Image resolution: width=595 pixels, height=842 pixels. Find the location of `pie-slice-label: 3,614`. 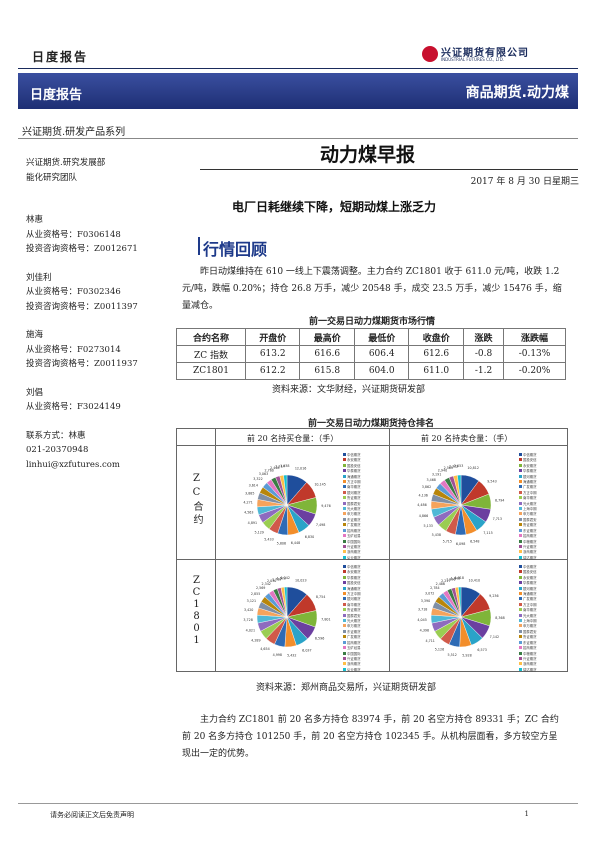

pie-slice-label: 3,614 is located at coordinates (253, 485).